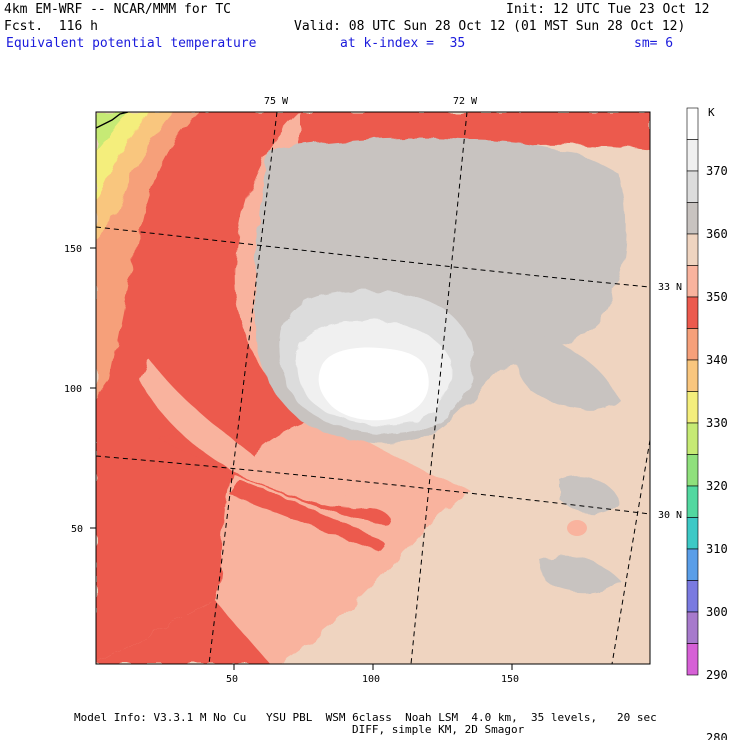 The width and height of the screenshot is (740, 740). What do you see at coordinates (717, 360) in the screenshot?
I see `colorbar-label: 340` at bounding box center [717, 360].